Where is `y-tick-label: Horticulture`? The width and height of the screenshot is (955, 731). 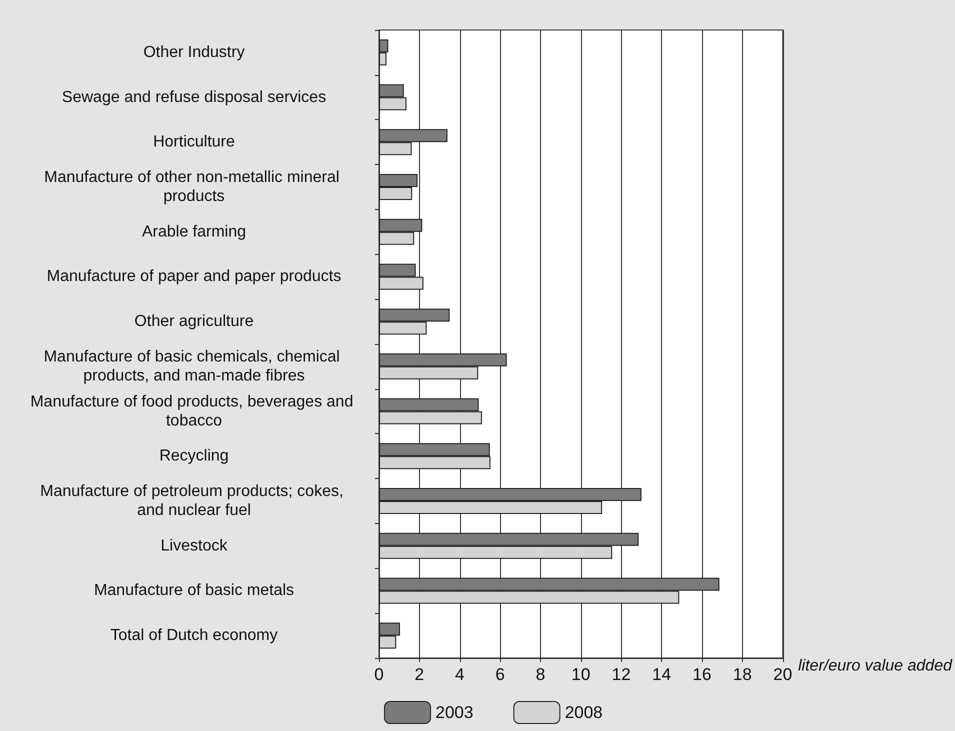
y-tick-label: Horticulture is located at coordinates (194, 142).